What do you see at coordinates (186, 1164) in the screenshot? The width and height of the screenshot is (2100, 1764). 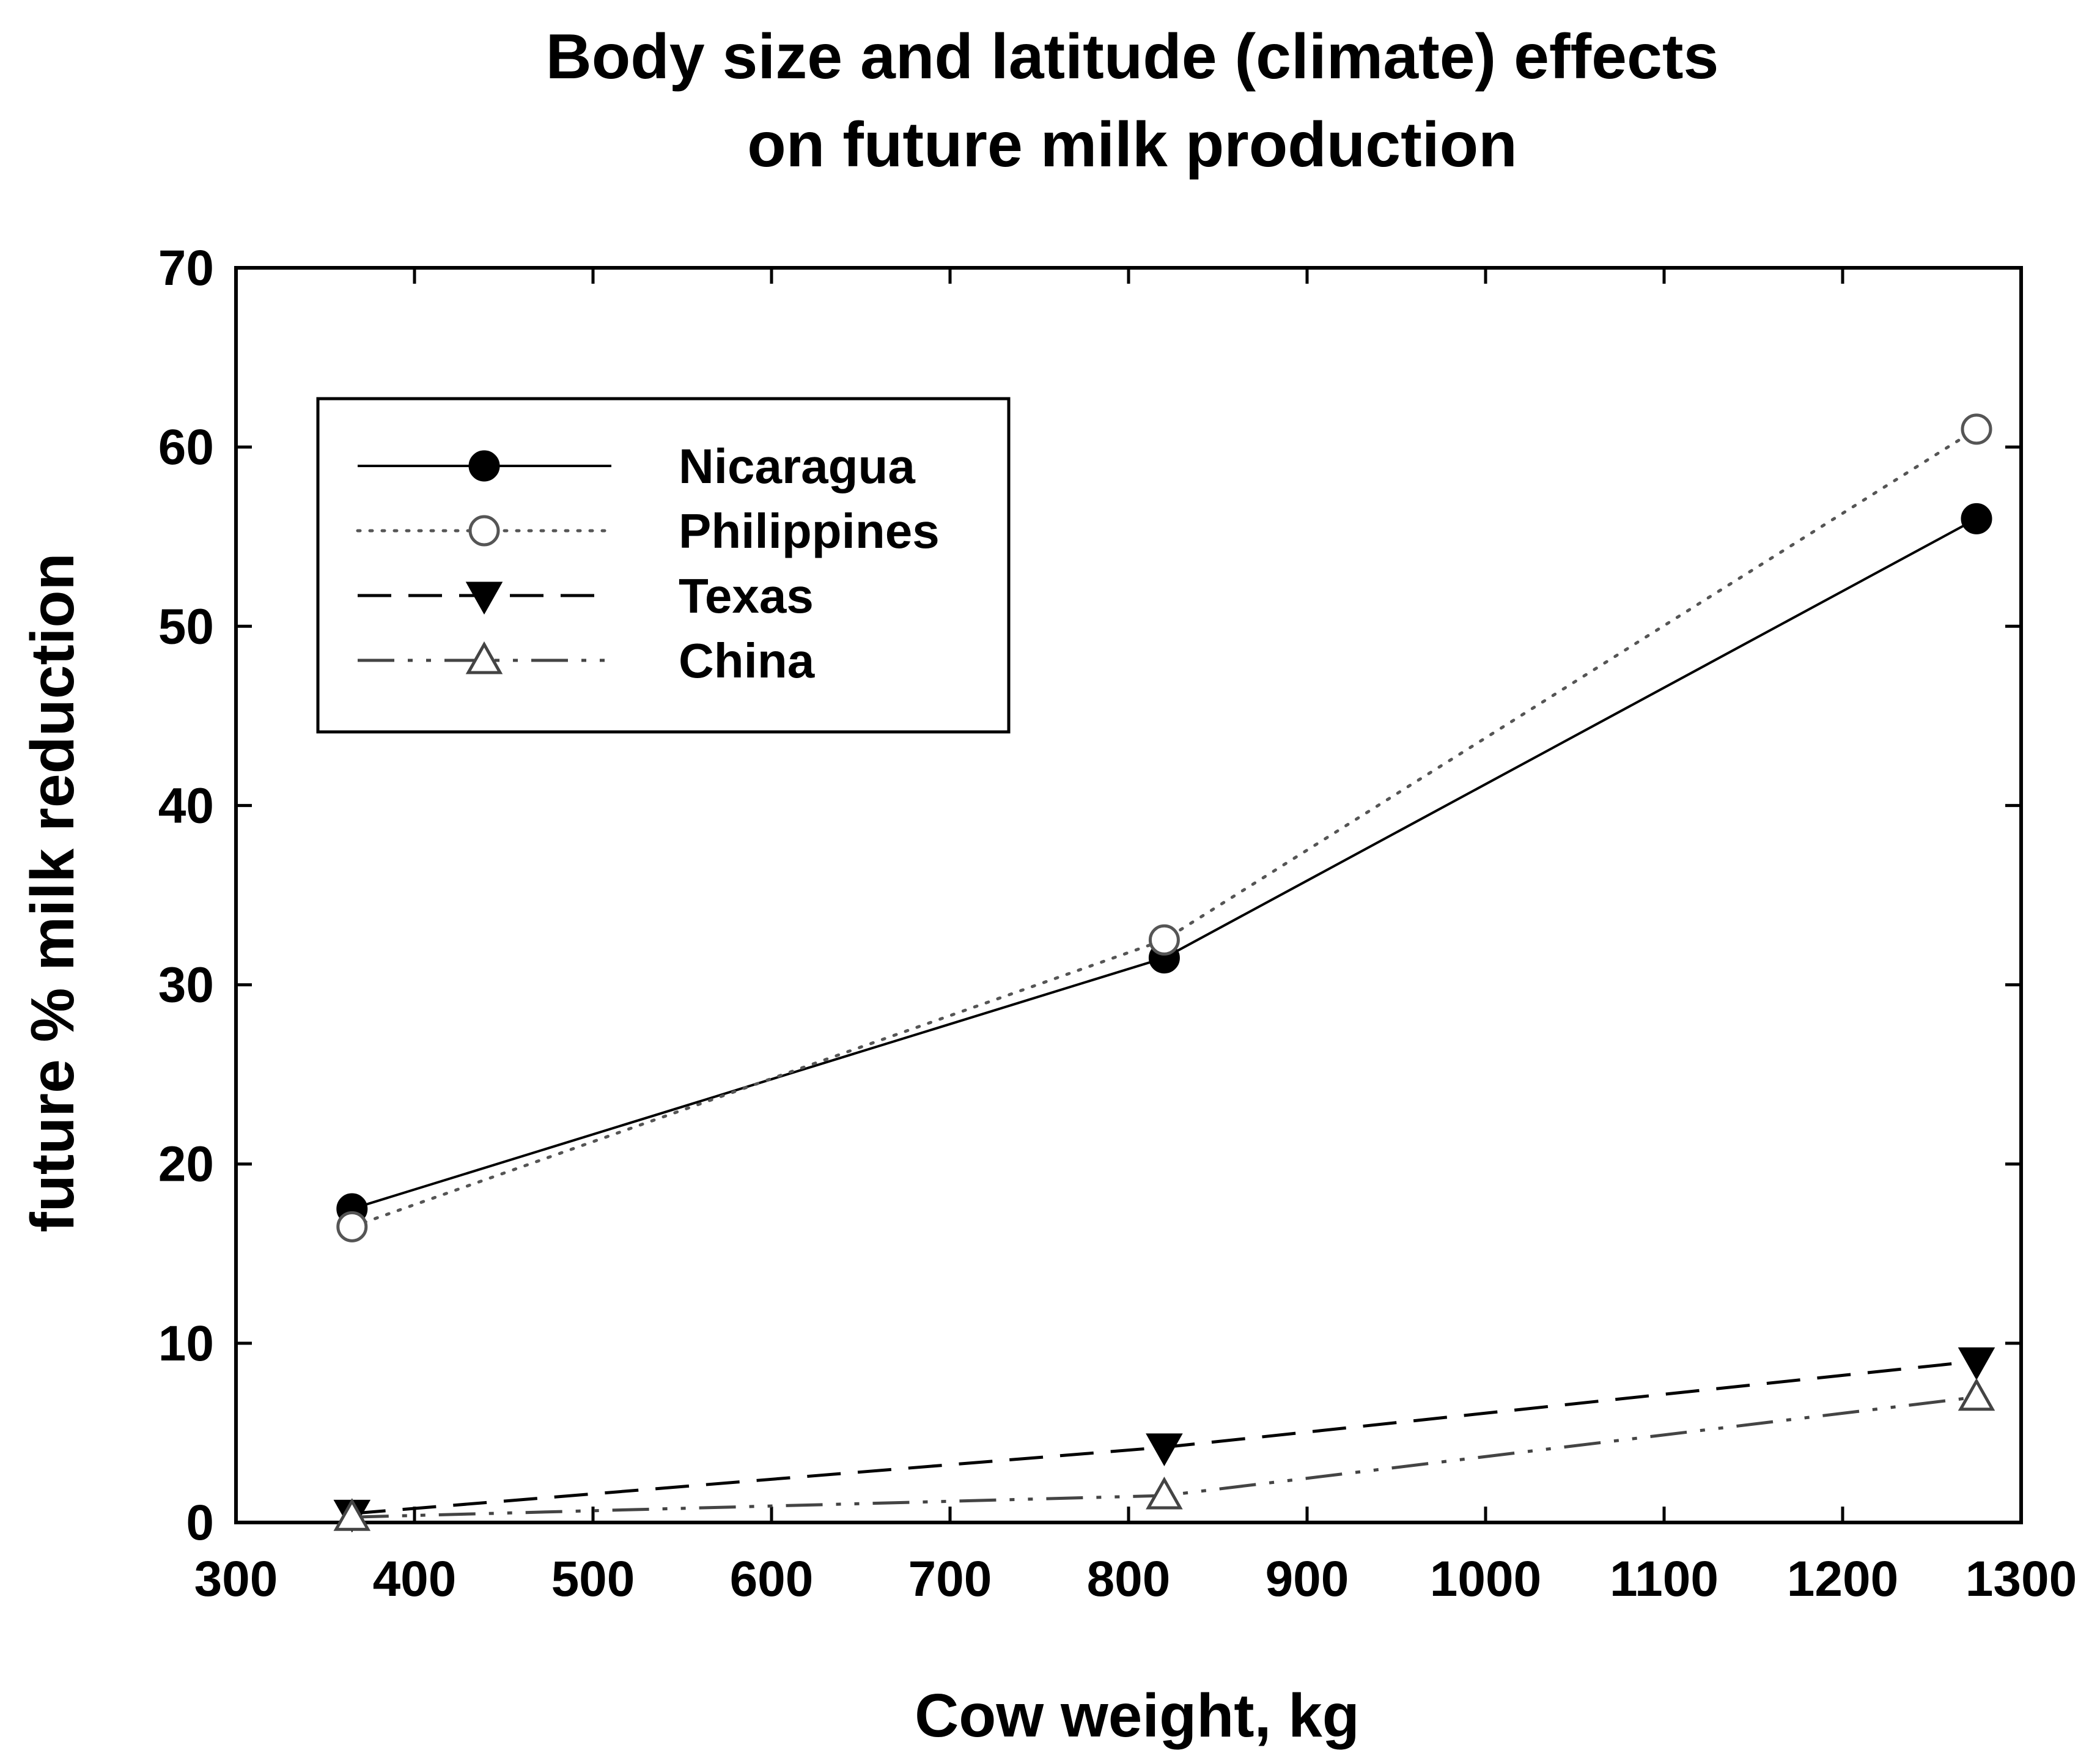 I see `y-tick-label: 20` at bounding box center [186, 1164].